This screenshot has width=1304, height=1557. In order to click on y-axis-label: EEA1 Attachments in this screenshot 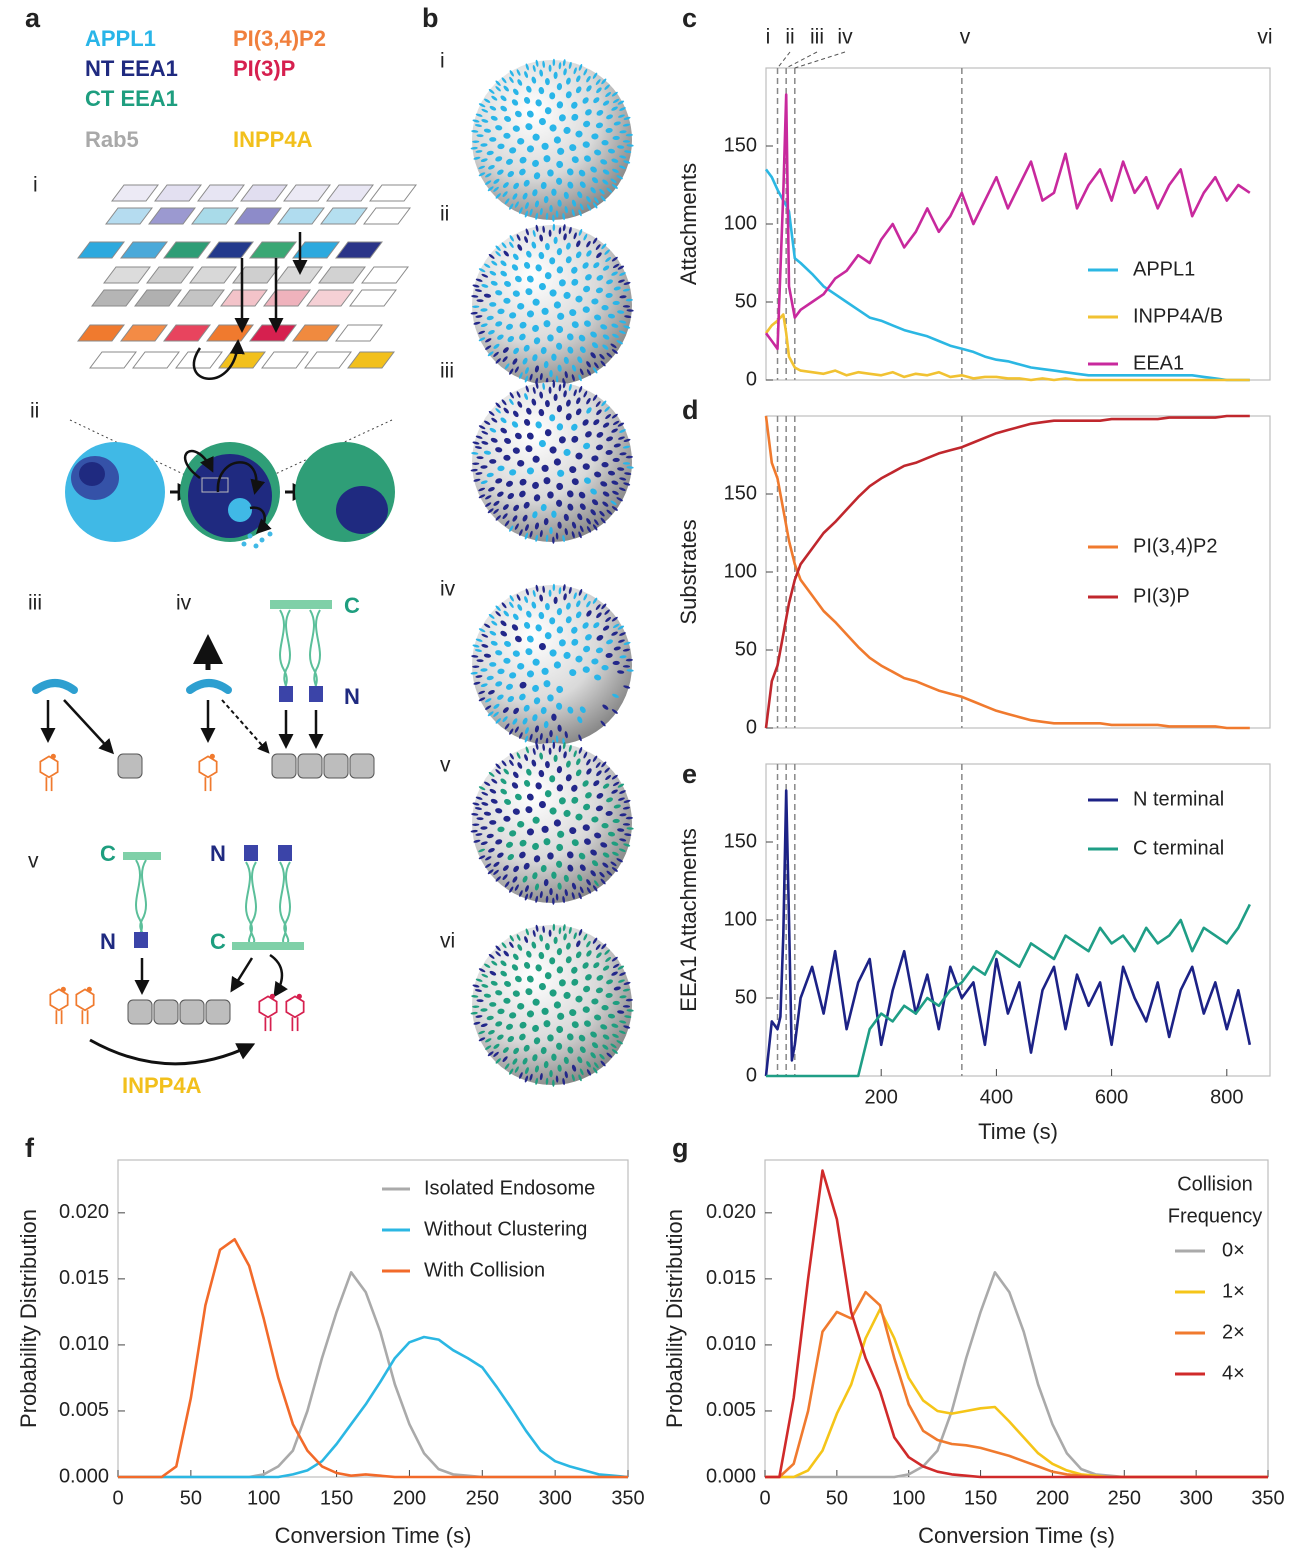, I will do `click(688, 919)`.